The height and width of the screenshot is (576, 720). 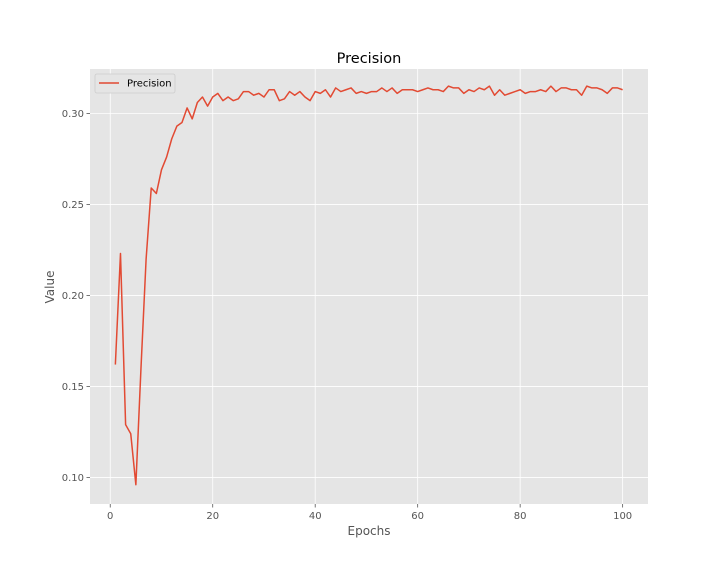 I want to click on y-axis-ticks: 0.10 0.15 0.20 0.25 0.30, so click(x=76, y=296).